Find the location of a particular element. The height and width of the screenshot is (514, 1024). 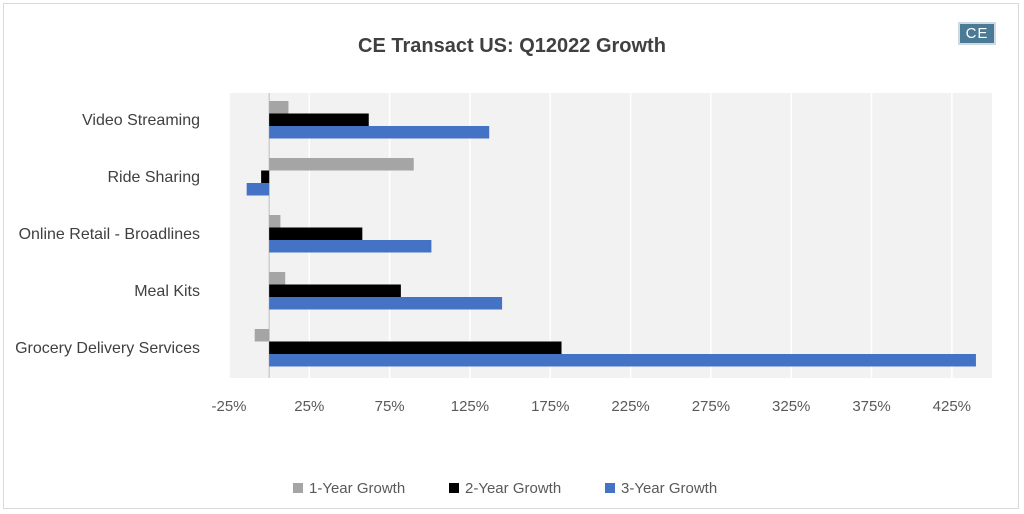

legend-label: 3-Year Growth is located at coordinates (669, 488).